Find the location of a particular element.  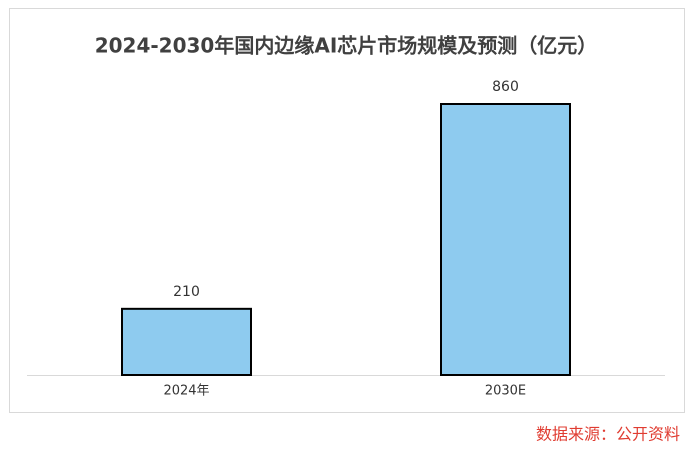

data-label: 860 is located at coordinates (505, 87).